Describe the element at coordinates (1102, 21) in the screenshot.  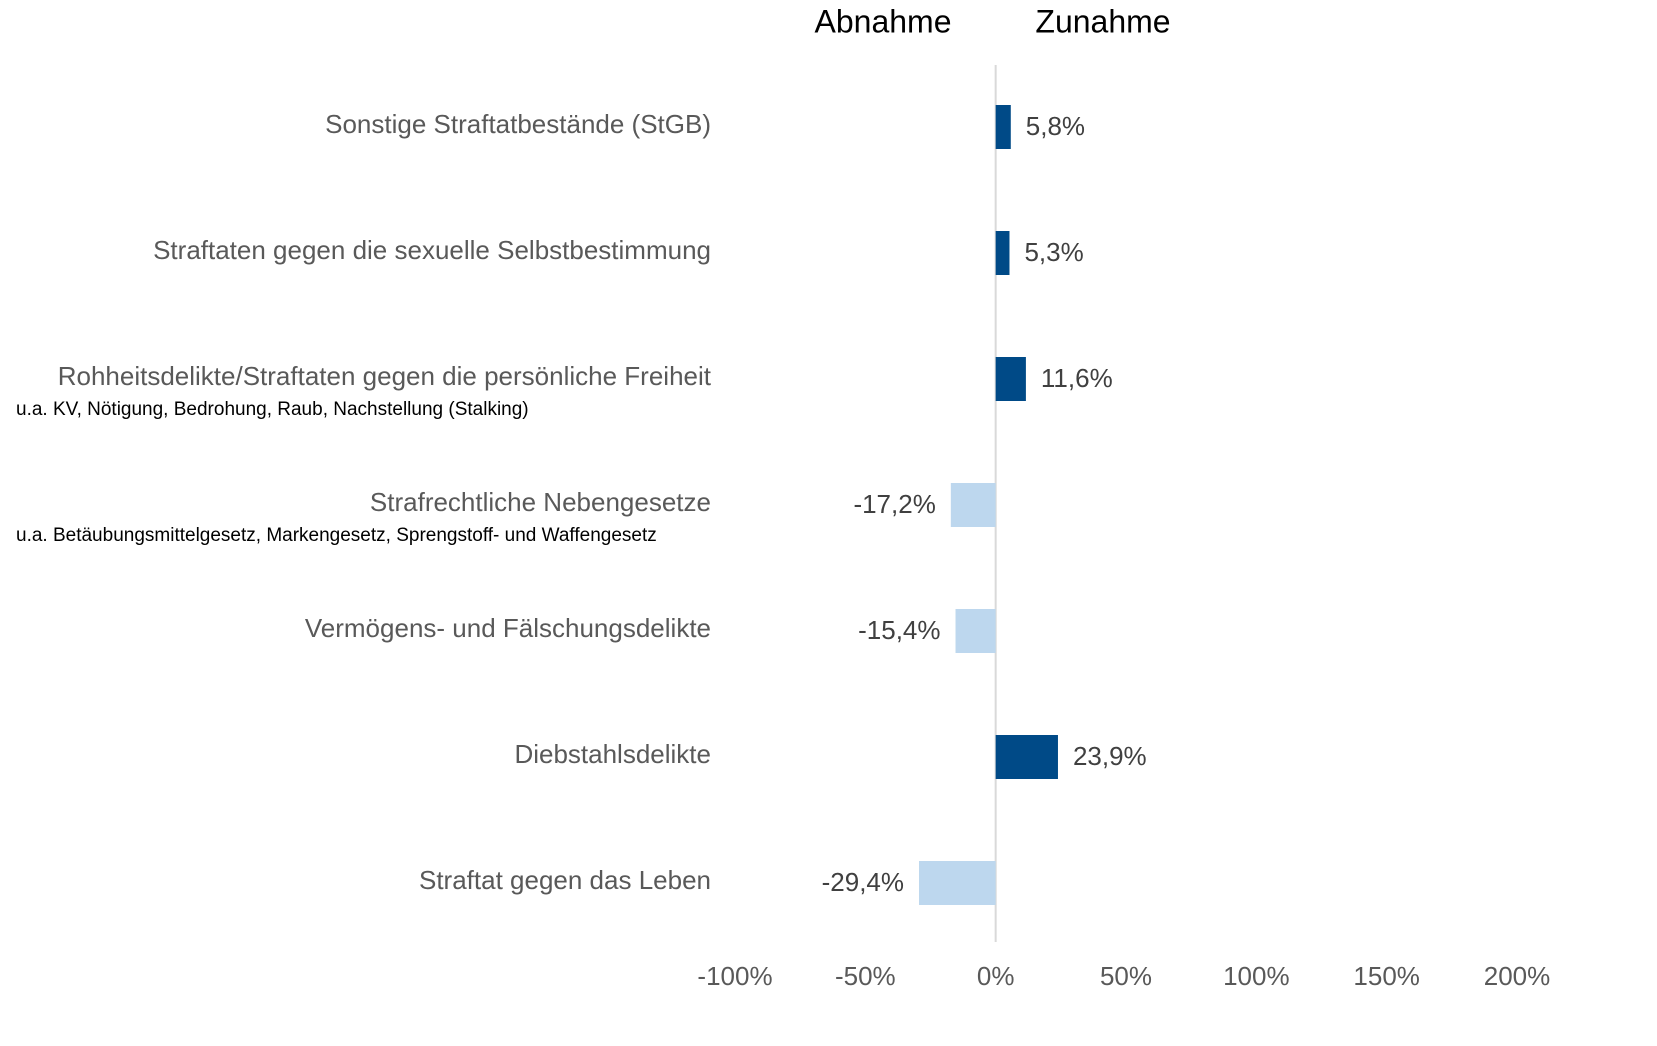
I see `annotation: Zunahme` at that location.